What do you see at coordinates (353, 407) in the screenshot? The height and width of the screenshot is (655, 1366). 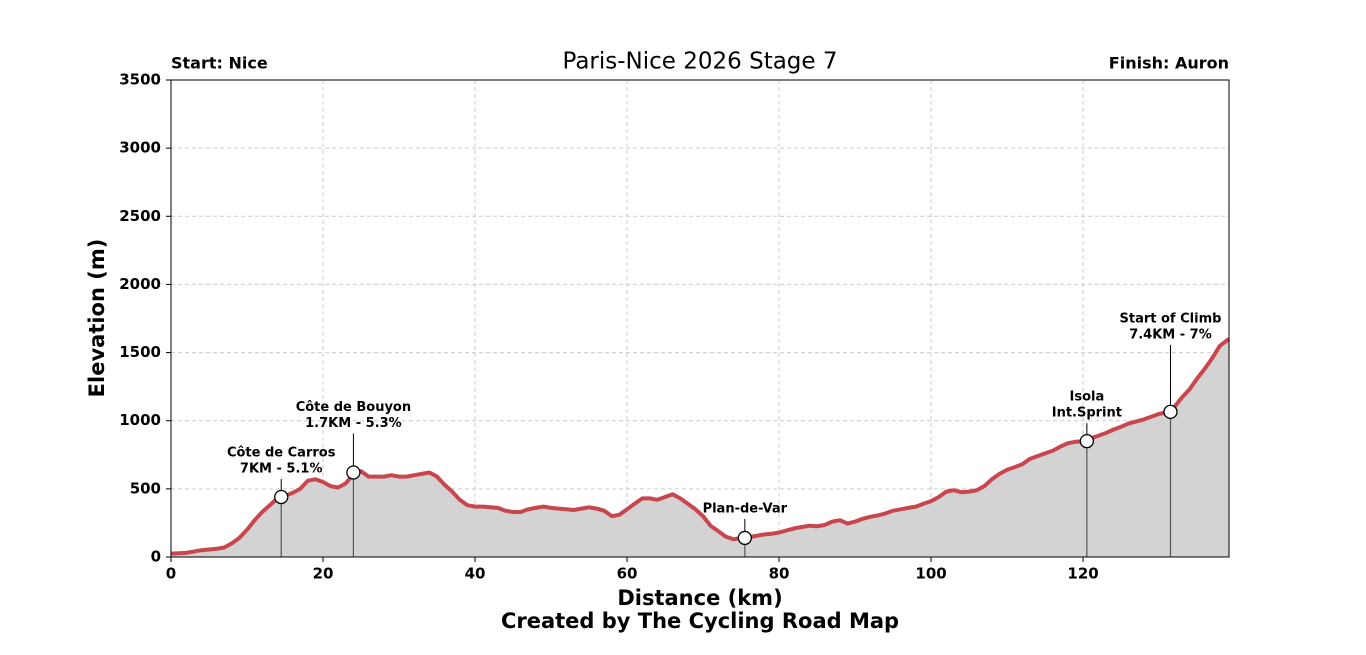 I see `climb-label: Côte de Bouyon` at bounding box center [353, 407].